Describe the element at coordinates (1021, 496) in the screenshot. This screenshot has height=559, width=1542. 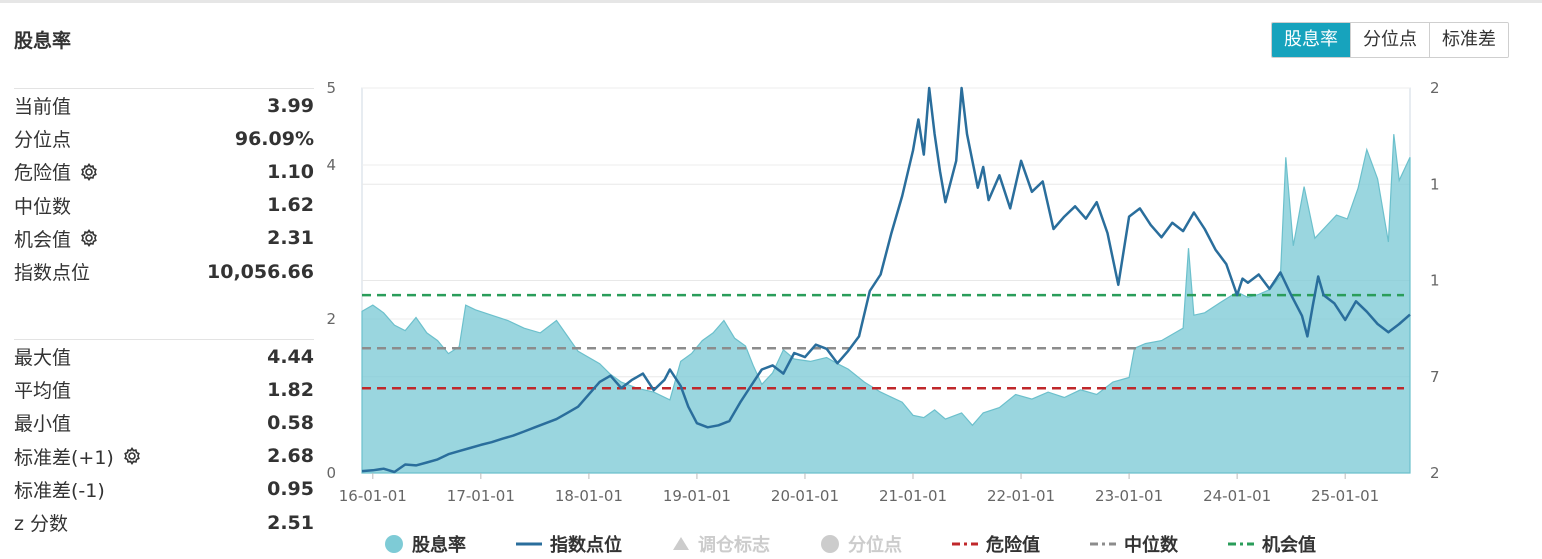
I see `x-tick-label: 22-01-01` at that location.